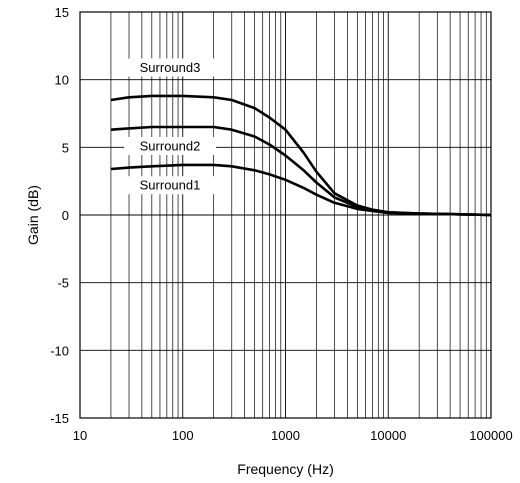  Describe the element at coordinates (59, 350) in the screenshot. I see `y-tick-label: -10` at that location.